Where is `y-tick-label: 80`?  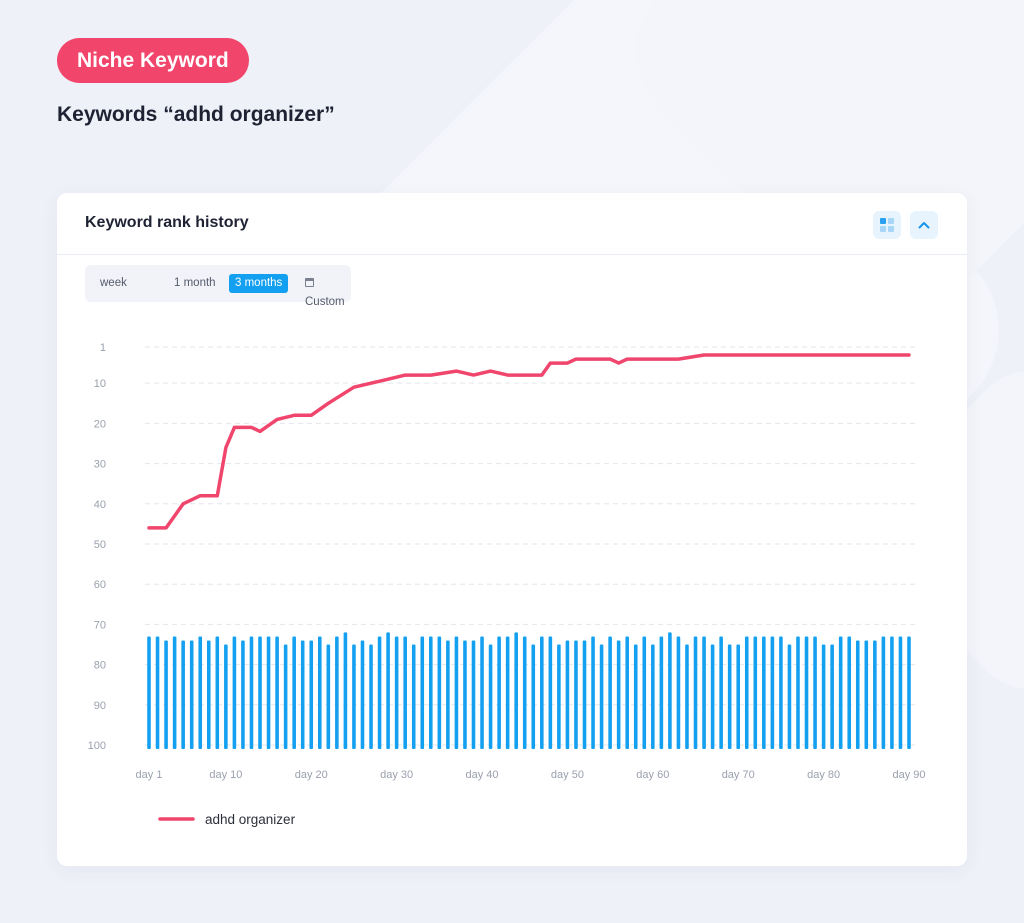 y-tick-label: 80 is located at coordinates (100, 666).